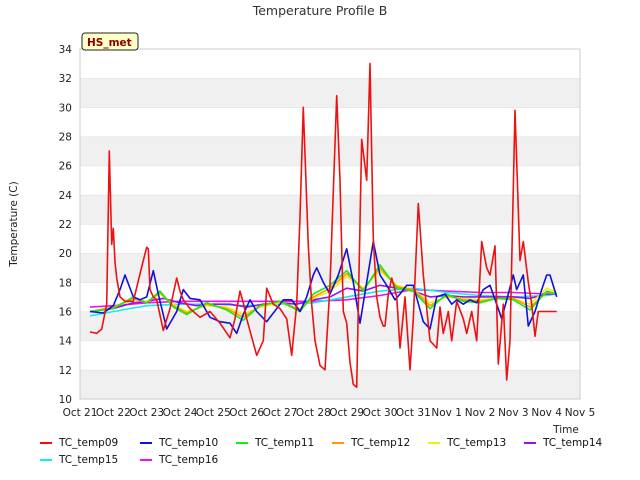  What do you see at coordinates (65, 400) in the screenshot?
I see `y-tick-label: 10` at bounding box center [65, 400].